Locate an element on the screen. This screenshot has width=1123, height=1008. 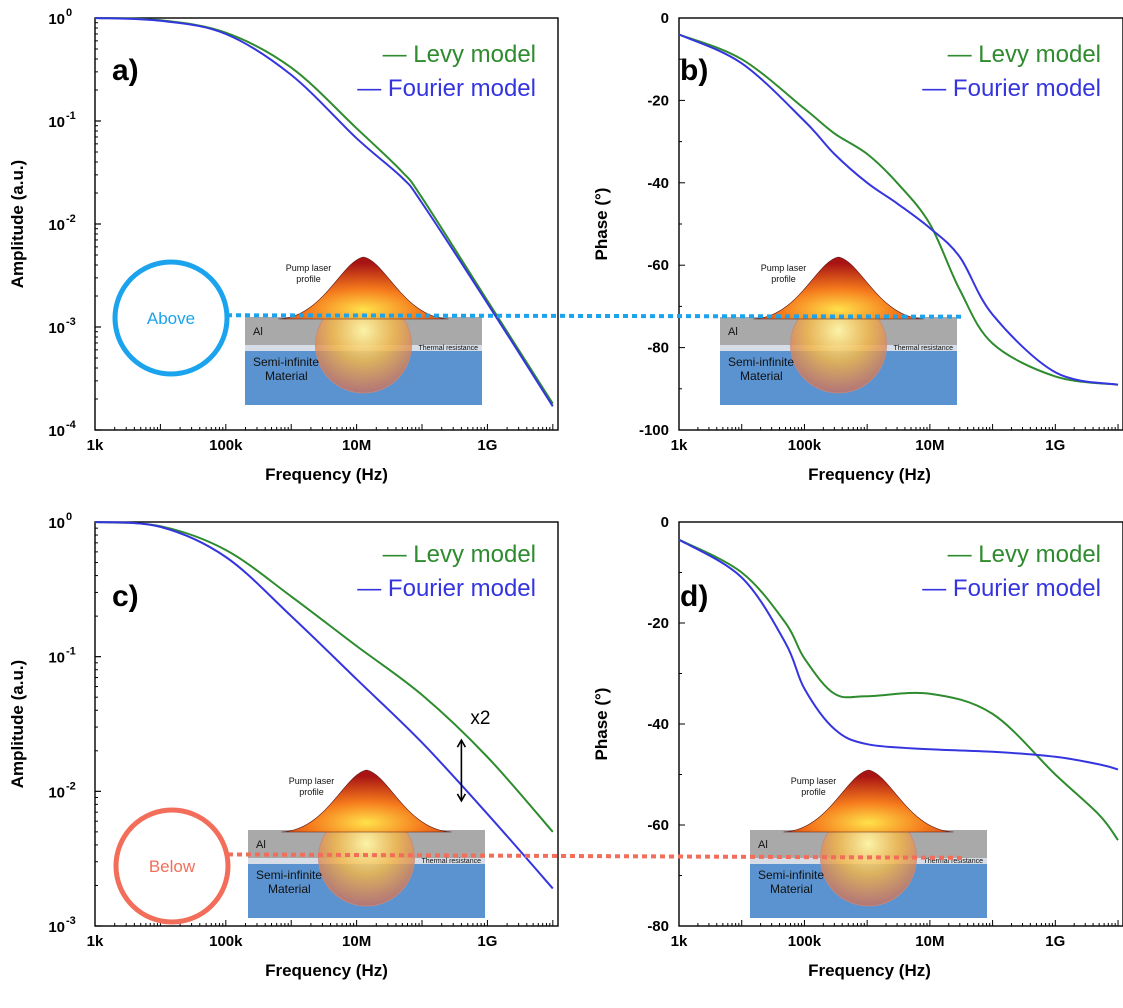
panel-letter: d) is located at coordinates (694, 596).